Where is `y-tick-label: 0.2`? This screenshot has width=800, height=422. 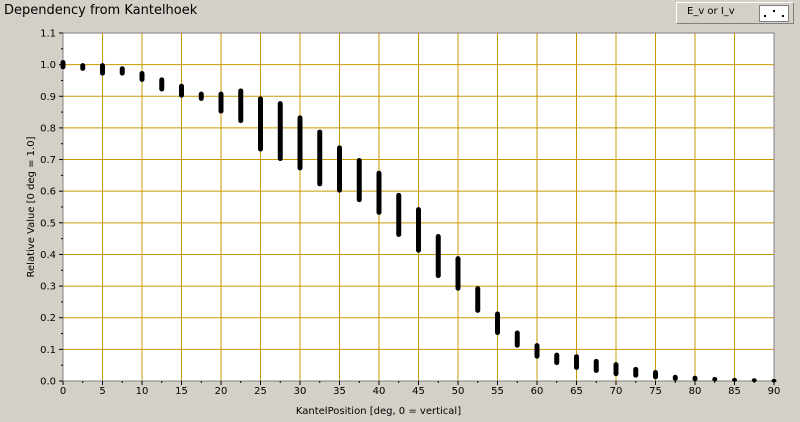 y-tick-label: 0.2 is located at coordinates (48, 318).